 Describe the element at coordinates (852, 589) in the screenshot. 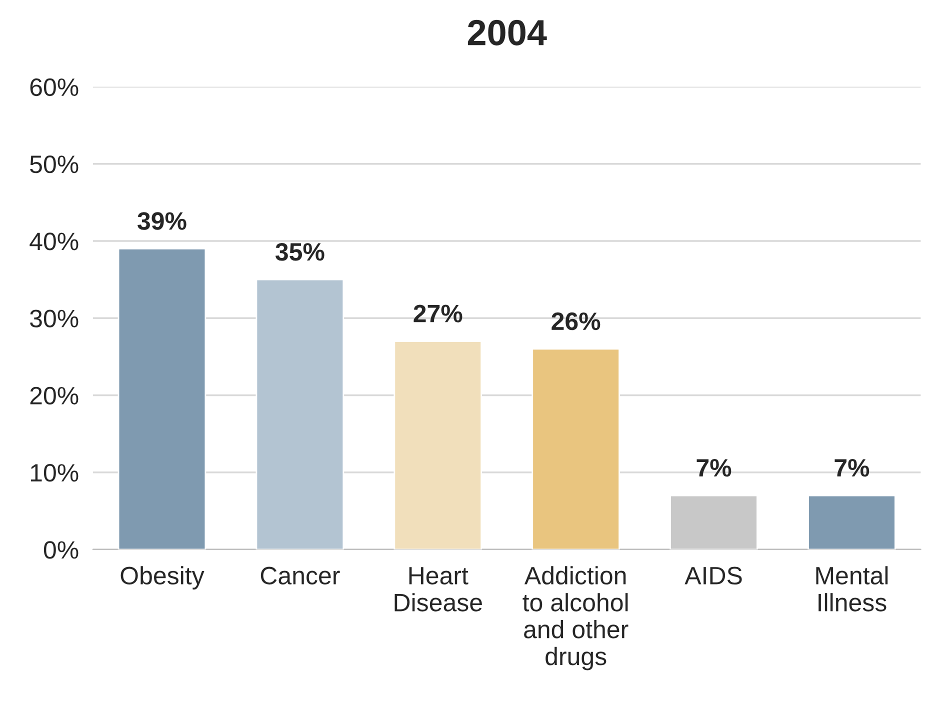

I see `x-tick-label: Mental Illness` at that location.